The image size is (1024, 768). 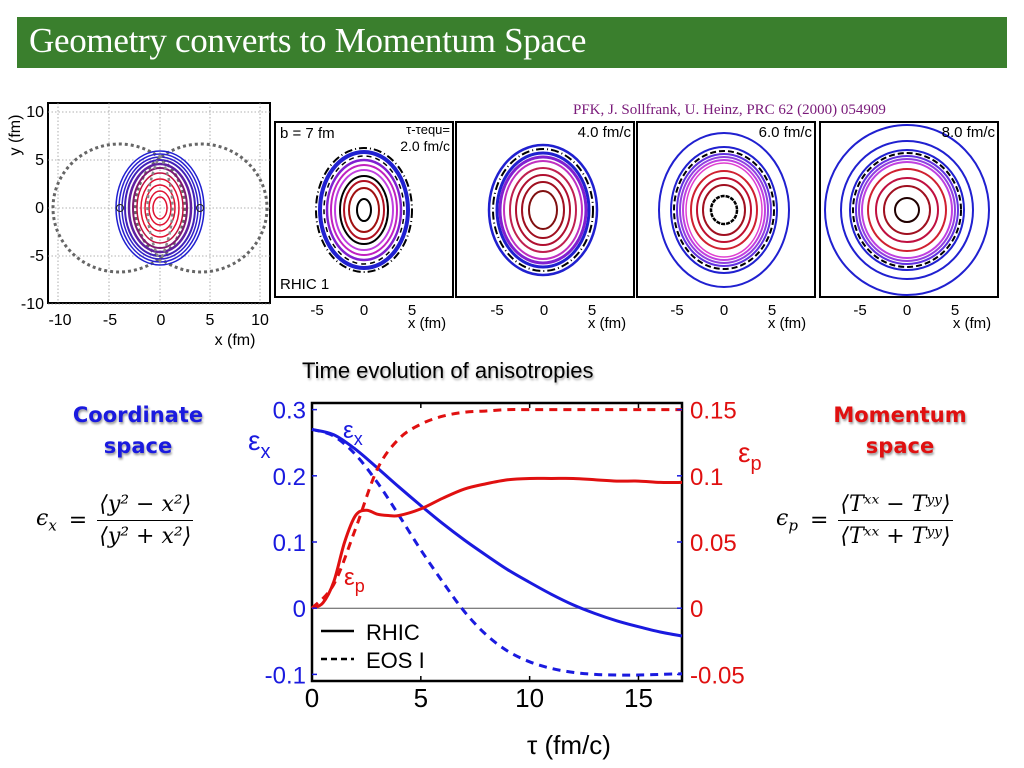 What do you see at coordinates (308, 40) in the screenshot?
I see `slide-title: Geometry converts to Momentum Space` at bounding box center [308, 40].